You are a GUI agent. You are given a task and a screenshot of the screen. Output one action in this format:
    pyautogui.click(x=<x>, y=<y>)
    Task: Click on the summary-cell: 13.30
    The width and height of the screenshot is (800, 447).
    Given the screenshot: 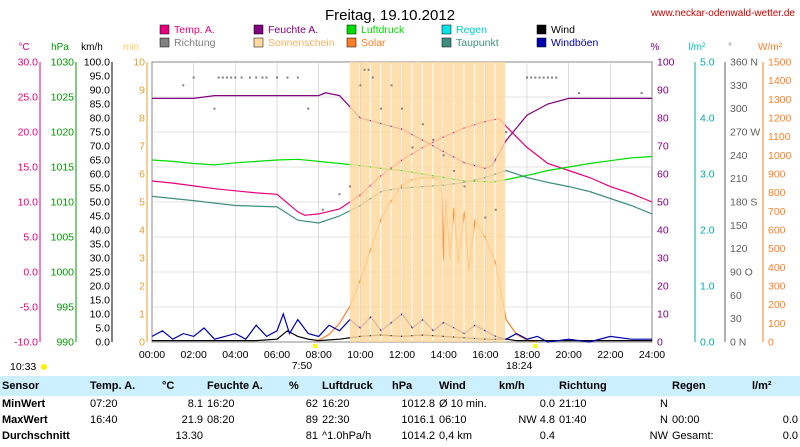 What is the action you would take?
    pyautogui.click(x=189, y=436)
    